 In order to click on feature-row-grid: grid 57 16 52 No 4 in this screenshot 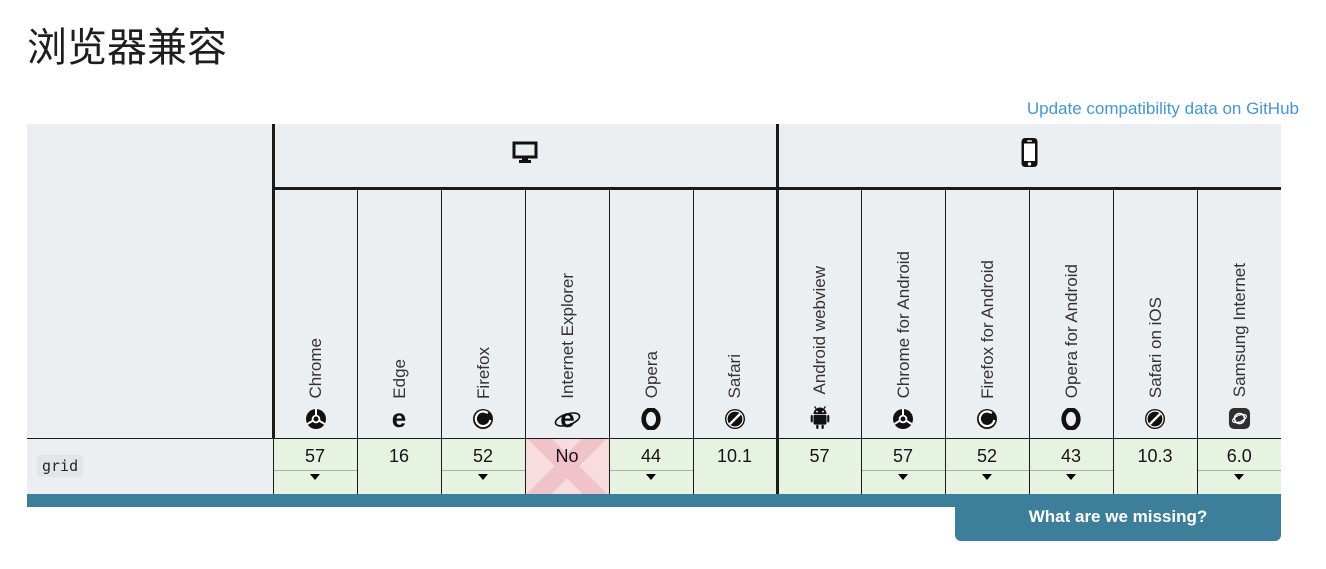, I will do `click(654, 465)`.